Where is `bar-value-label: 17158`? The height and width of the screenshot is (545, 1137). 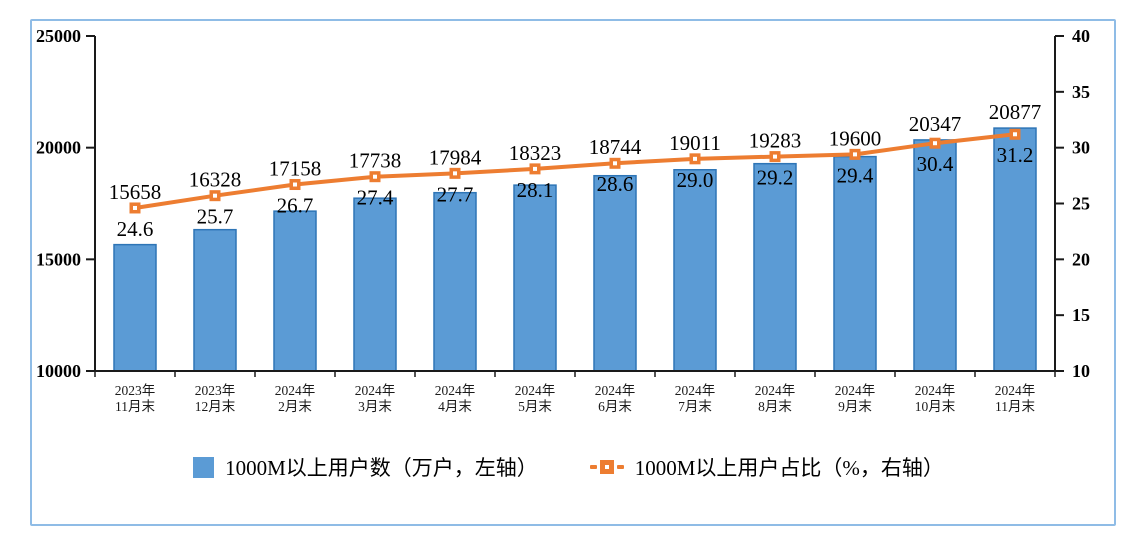 bar-value-label: 17158 is located at coordinates (295, 168).